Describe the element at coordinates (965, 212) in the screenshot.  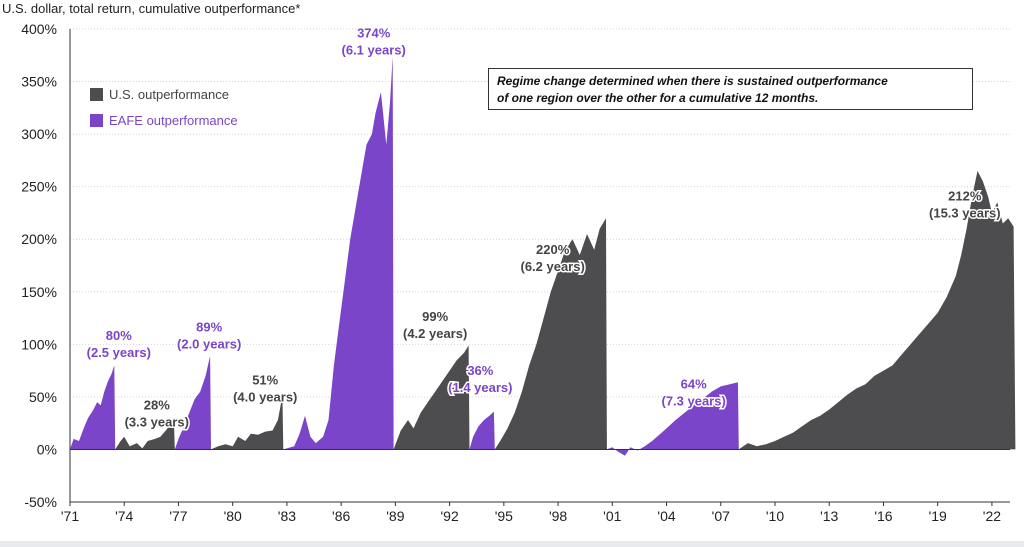
I see `data-label-years: (15.3 years)` at that location.